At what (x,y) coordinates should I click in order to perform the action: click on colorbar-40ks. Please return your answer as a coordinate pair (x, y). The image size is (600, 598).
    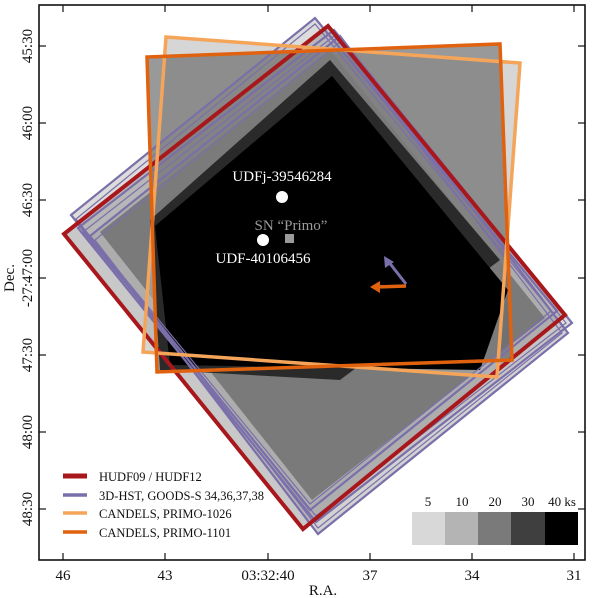
    Looking at the image, I should click on (561, 528).